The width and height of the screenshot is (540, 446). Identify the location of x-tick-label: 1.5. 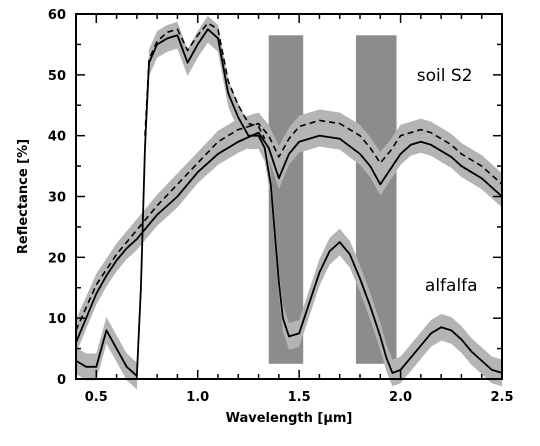
(299, 397).